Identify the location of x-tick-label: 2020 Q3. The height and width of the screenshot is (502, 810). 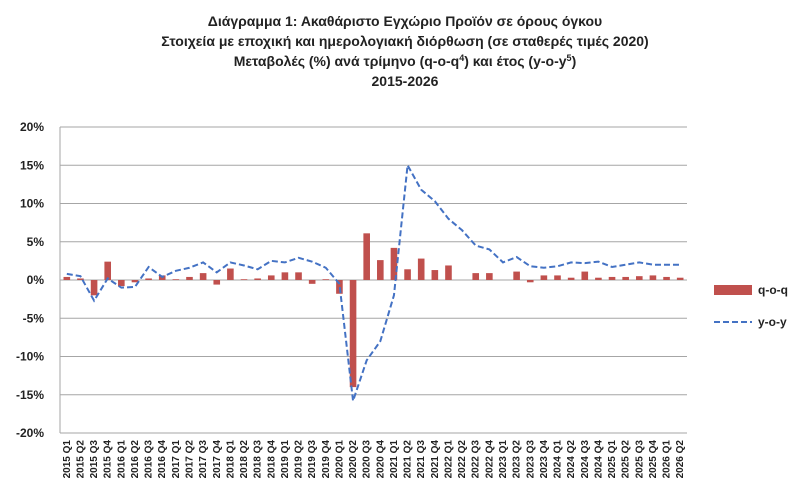
(367, 459).